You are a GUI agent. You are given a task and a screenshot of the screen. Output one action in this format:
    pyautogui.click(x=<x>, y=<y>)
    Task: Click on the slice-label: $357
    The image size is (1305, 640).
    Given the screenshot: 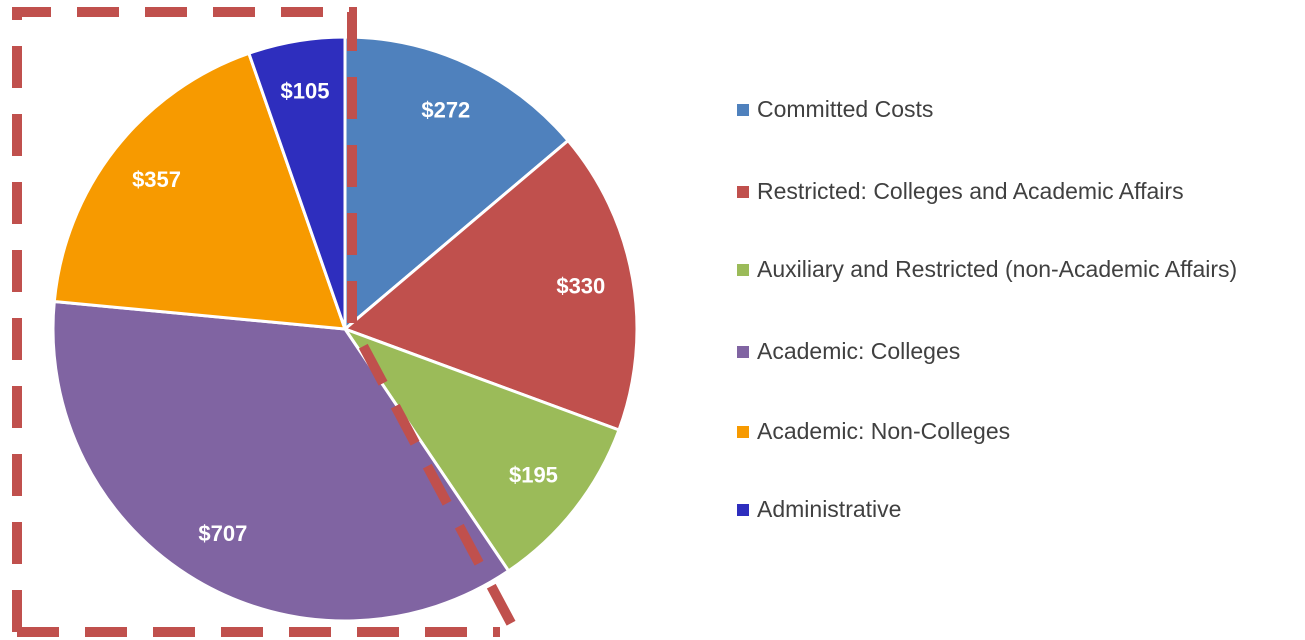 What is the action you would take?
    pyautogui.click(x=156, y=179)
    